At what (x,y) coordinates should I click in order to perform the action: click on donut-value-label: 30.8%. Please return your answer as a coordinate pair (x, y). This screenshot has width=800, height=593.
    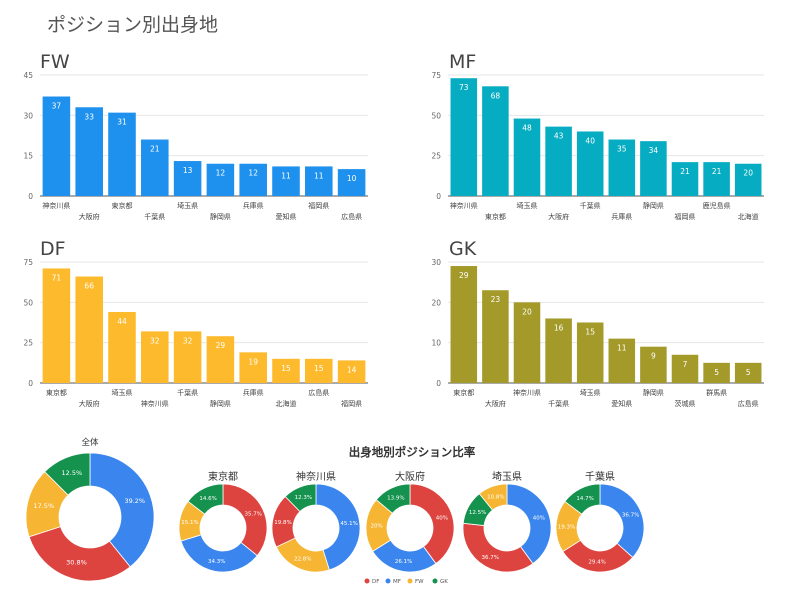
    Looking at the image, I should click on (76, 563).